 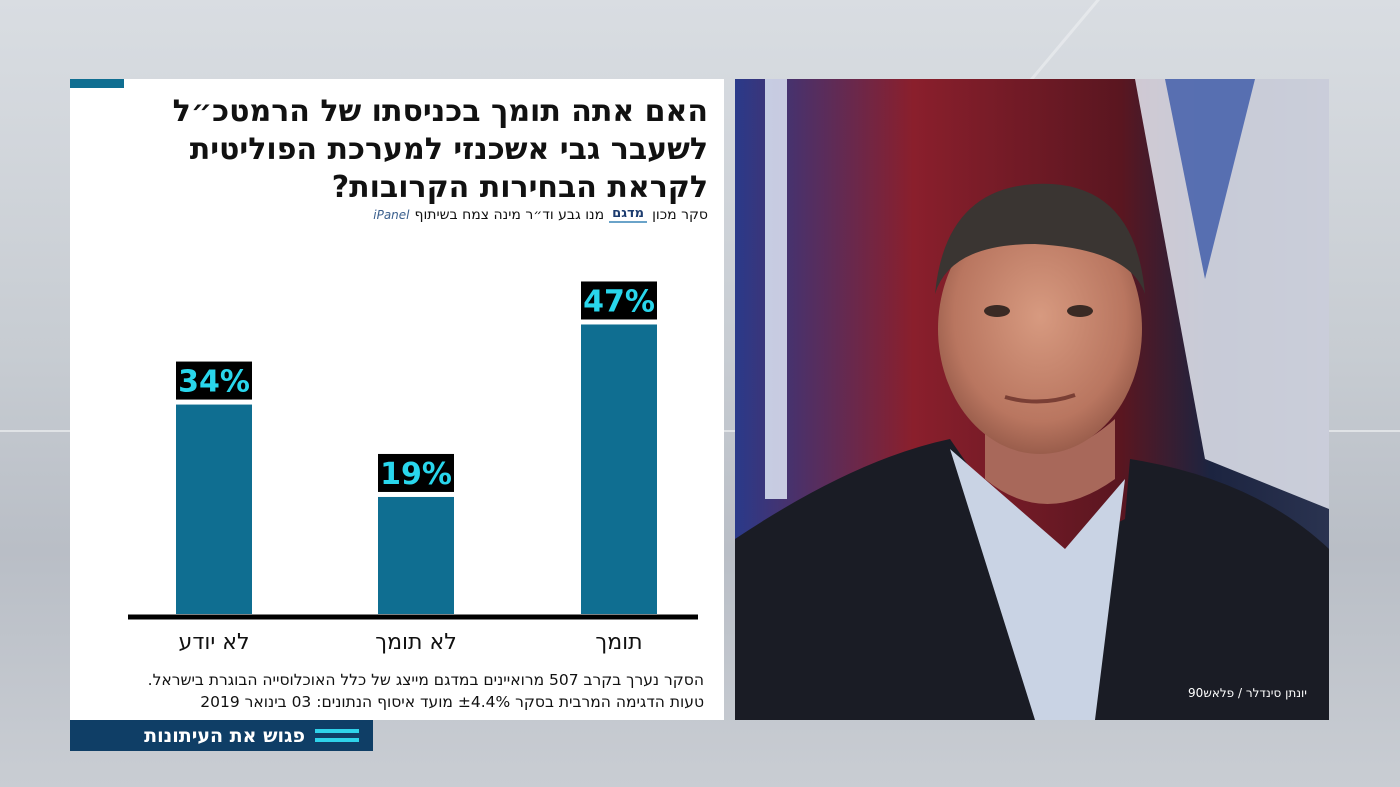 I want to click on source-middle: מנו גבע וד״ר מינה צמח בשיתוף, so click(x=509, y=214).